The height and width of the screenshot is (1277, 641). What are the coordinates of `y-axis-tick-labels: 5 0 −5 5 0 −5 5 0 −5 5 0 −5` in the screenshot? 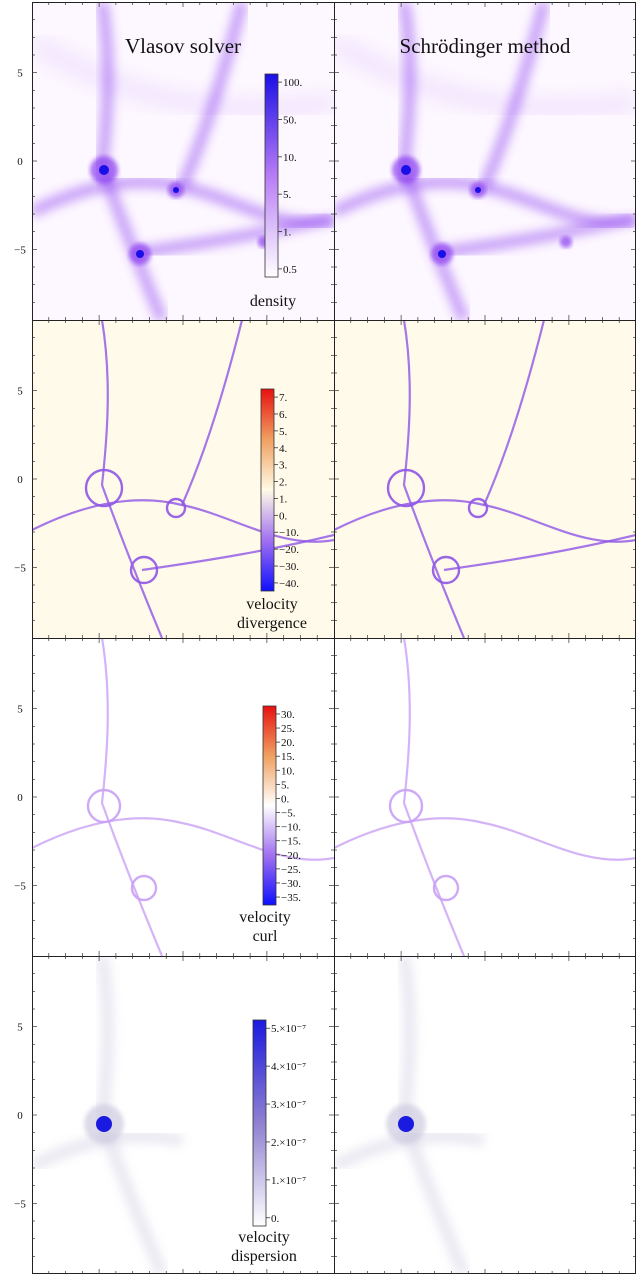 It's located at (20, 639).